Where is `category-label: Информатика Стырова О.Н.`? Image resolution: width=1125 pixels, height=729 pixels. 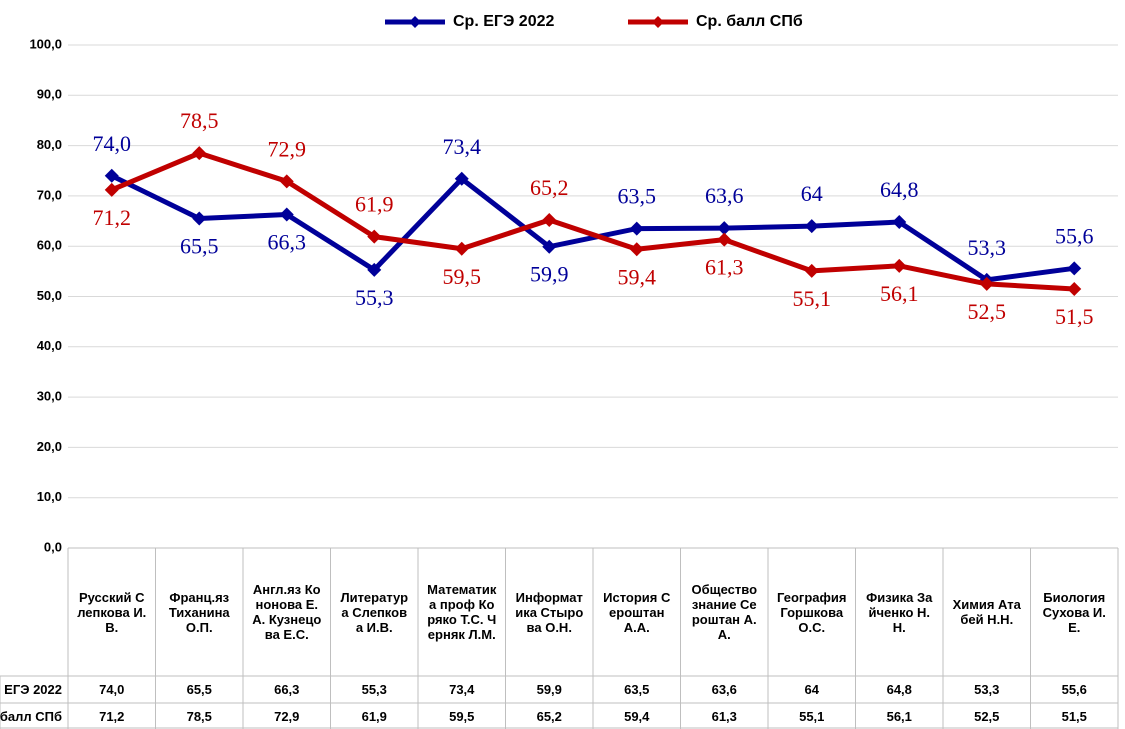
category-label: Информатика Стырова О.Н. is located at coordinates (549, 612).